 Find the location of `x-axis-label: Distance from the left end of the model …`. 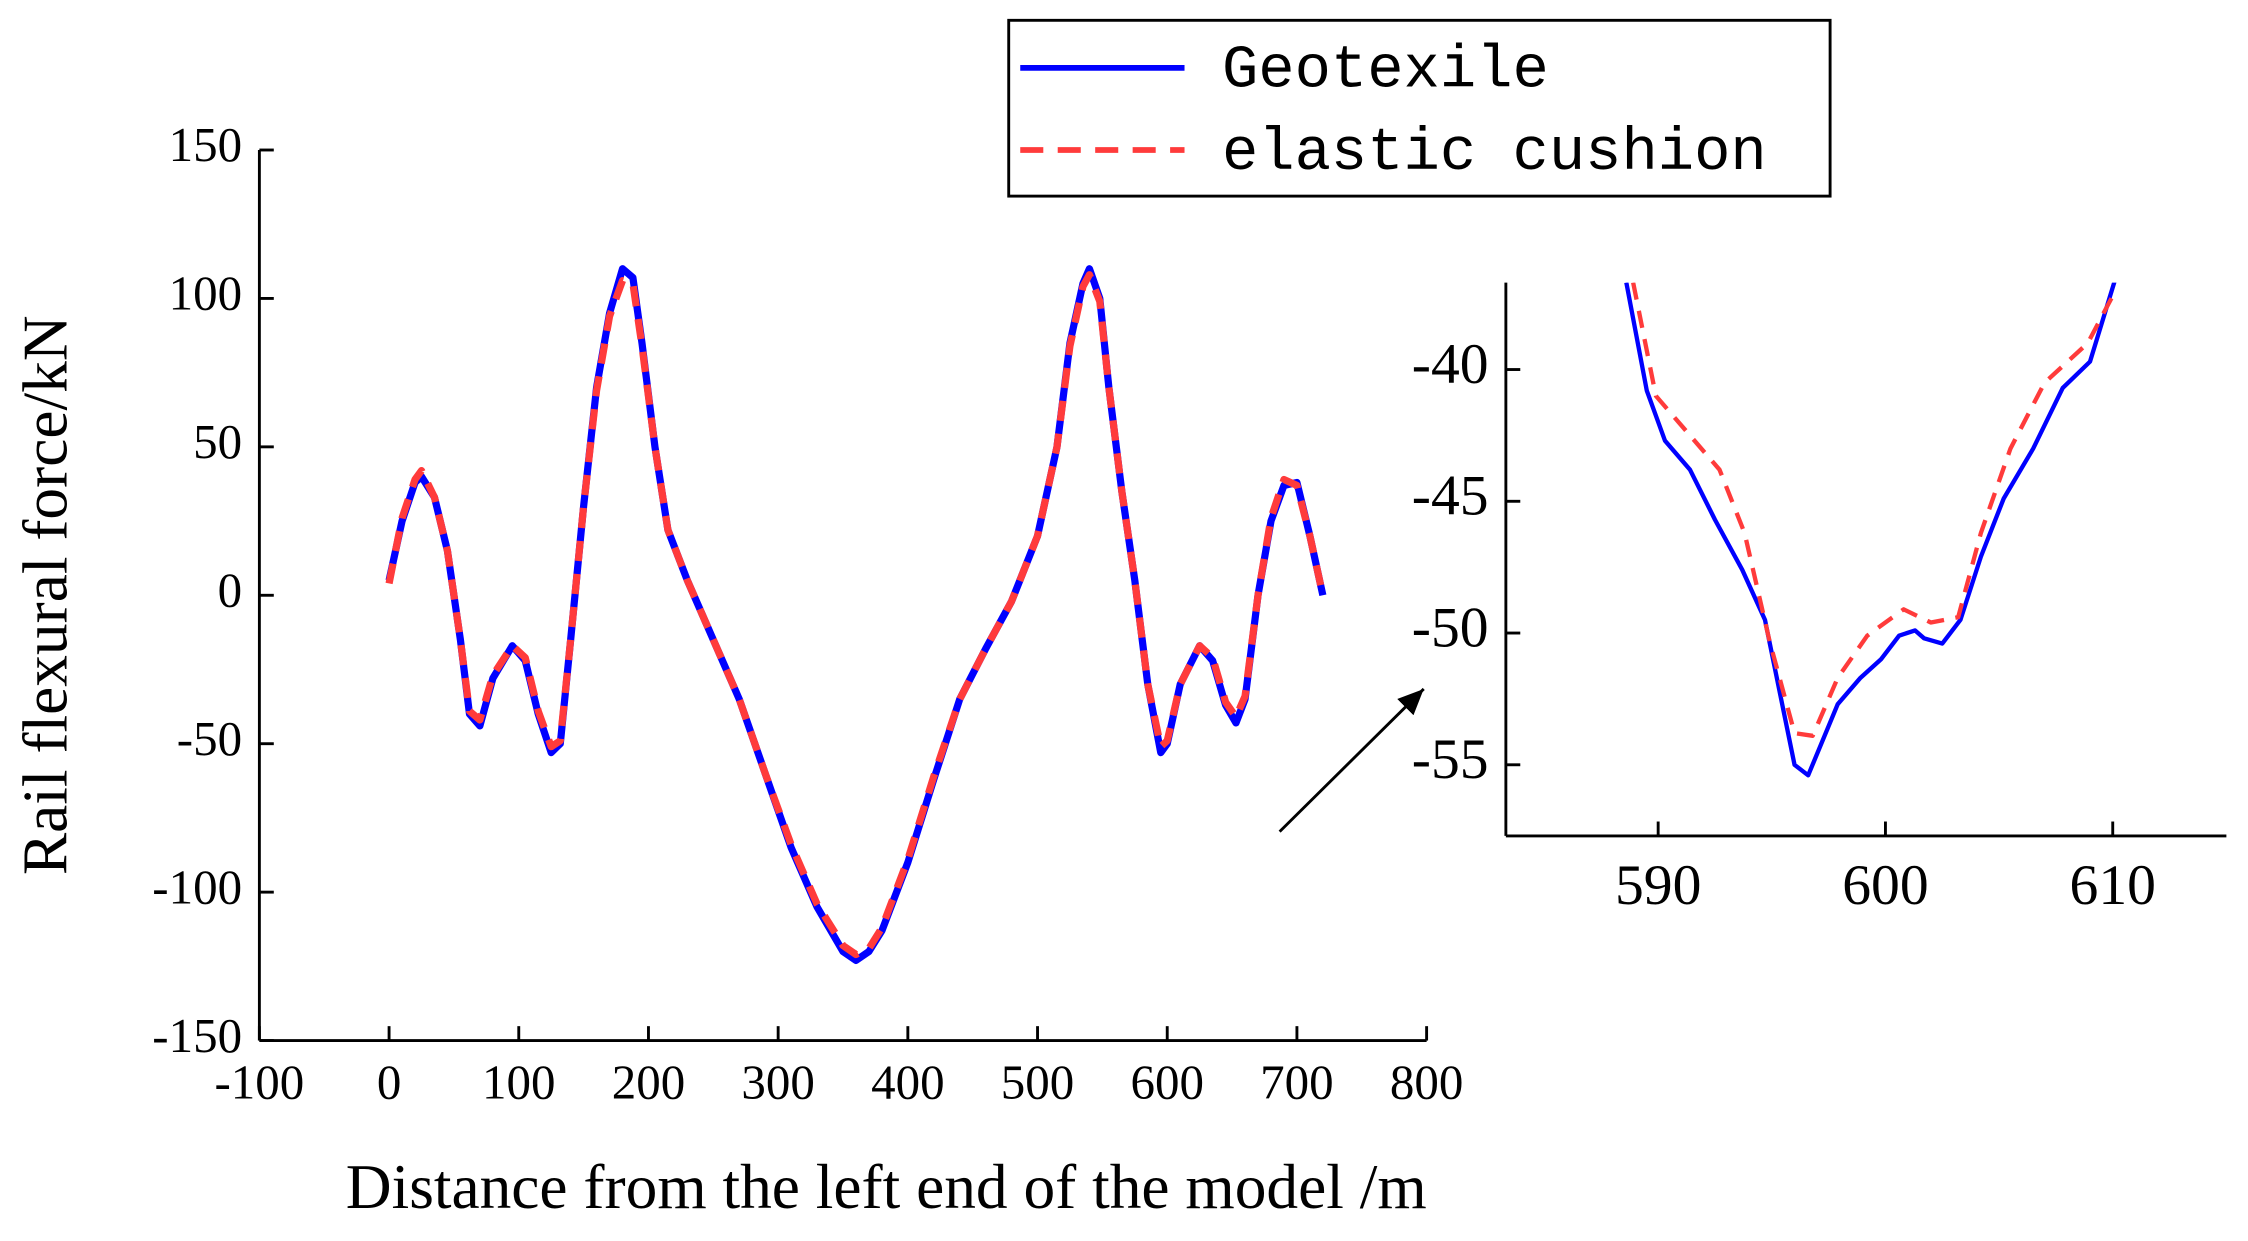

x-axis-label: Distance from the left end of the model … is located at coordinates (886, 1187).